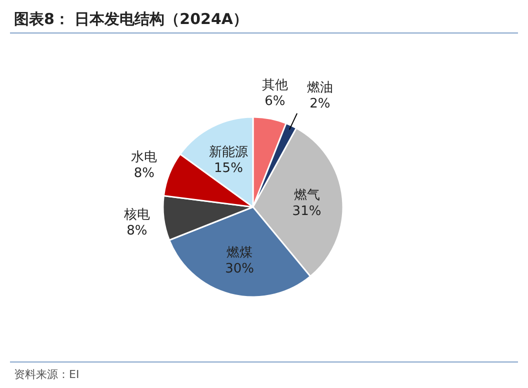  Describe the element at coordinates (228, 168) in the screenshot. I see `data-label: 15%` at that location.